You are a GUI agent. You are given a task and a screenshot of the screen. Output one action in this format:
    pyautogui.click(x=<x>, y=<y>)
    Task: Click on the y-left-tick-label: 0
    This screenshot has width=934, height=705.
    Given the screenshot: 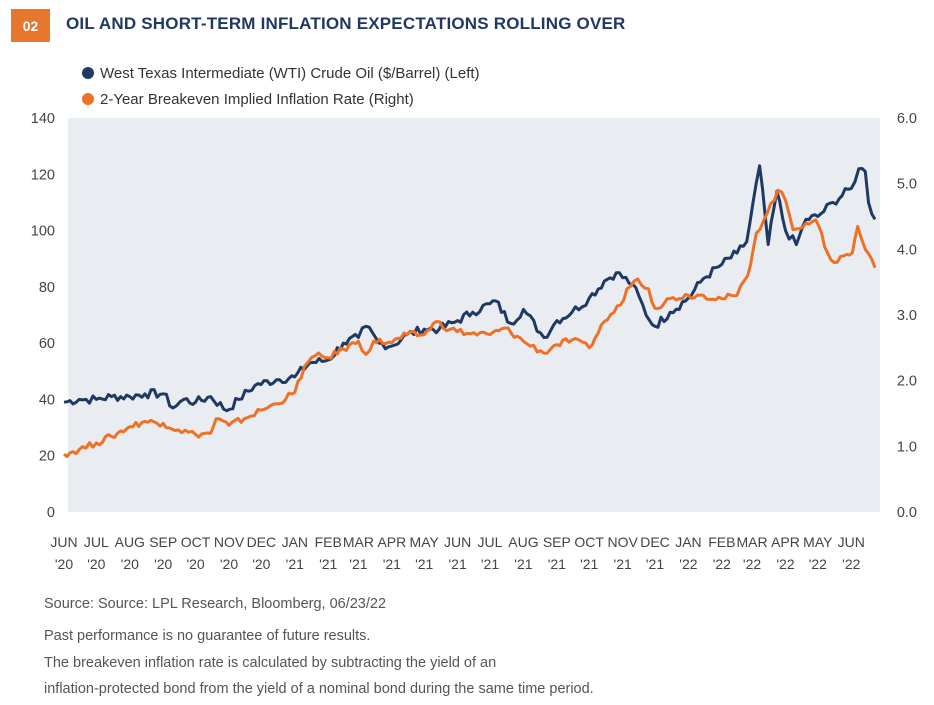 What is the action you would take?
    pyautogui.click(x=51, y=513)
    